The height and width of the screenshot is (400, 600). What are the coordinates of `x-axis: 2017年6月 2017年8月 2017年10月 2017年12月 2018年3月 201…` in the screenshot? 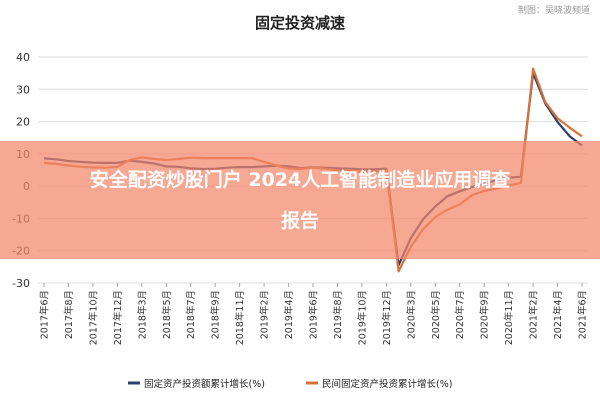 It's located at (314, 314).